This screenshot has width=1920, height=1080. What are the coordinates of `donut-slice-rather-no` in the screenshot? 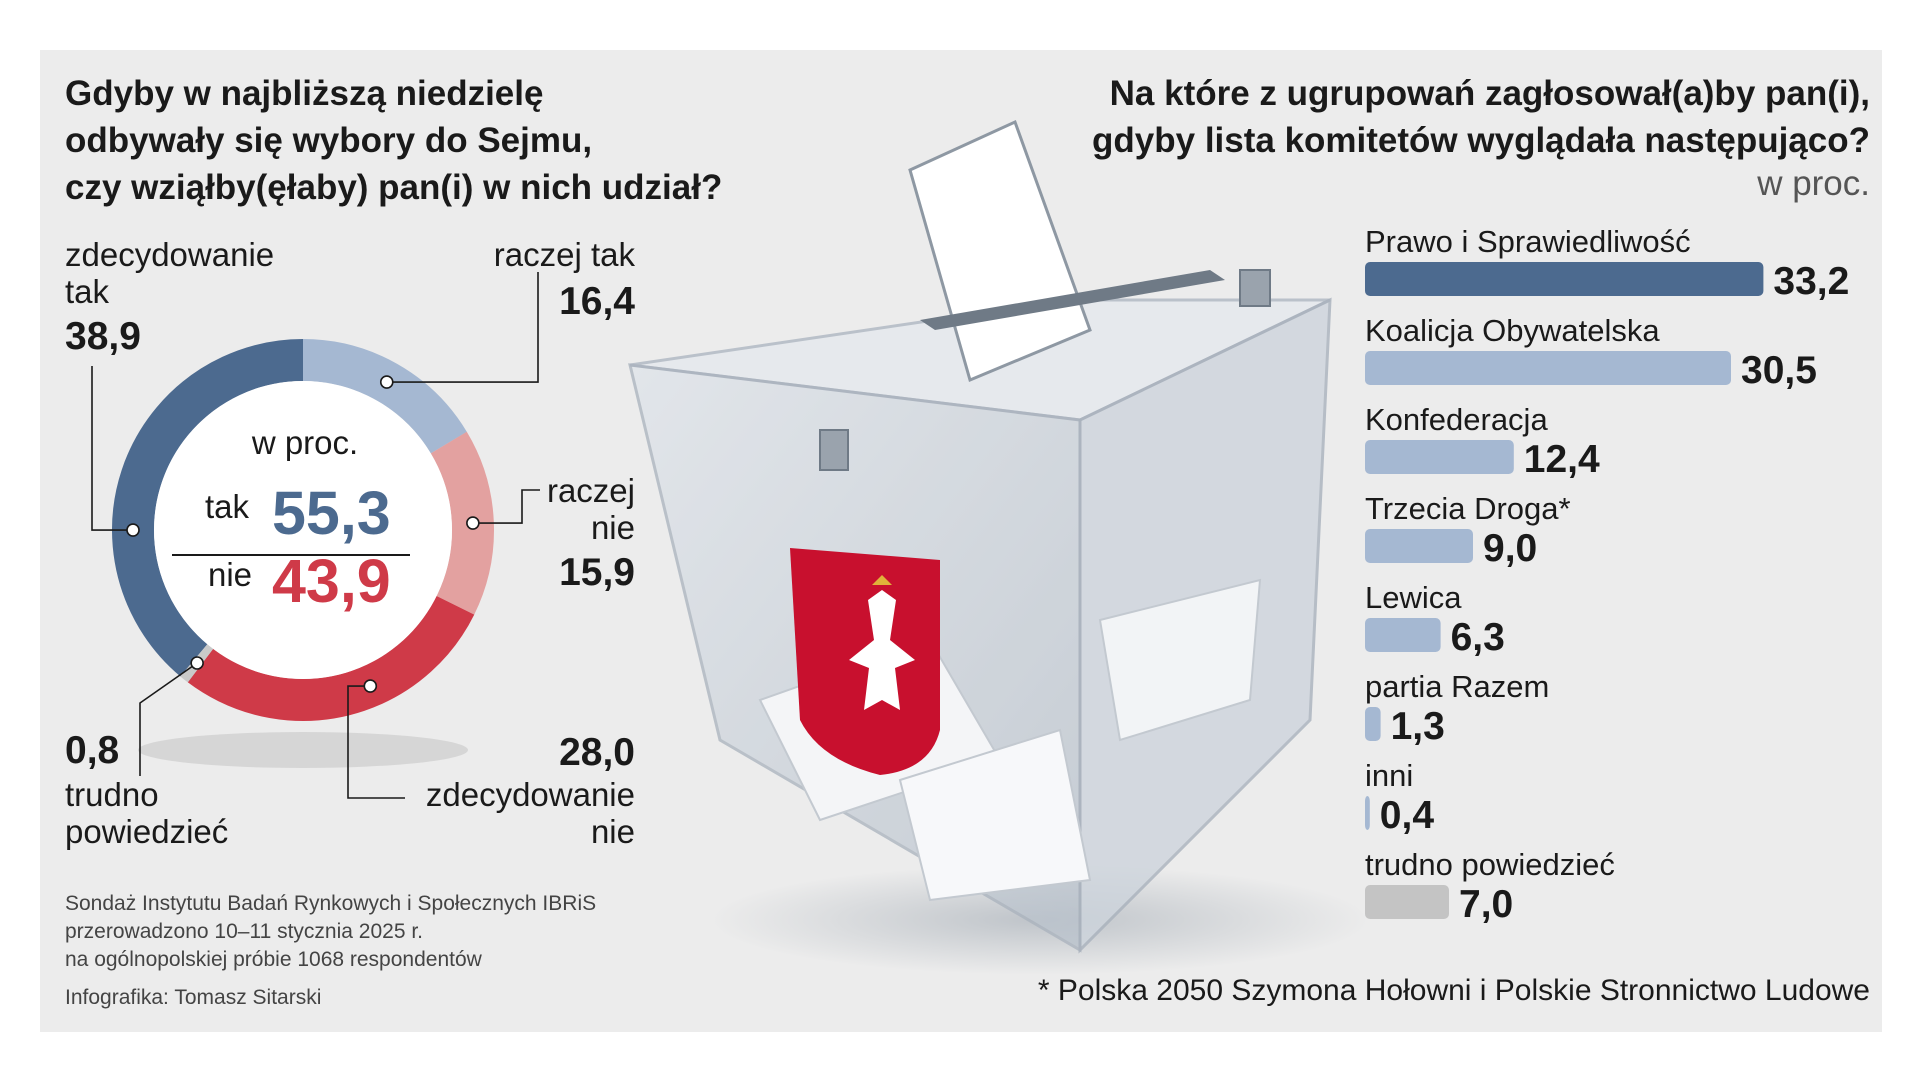 It's located at (302, 530).